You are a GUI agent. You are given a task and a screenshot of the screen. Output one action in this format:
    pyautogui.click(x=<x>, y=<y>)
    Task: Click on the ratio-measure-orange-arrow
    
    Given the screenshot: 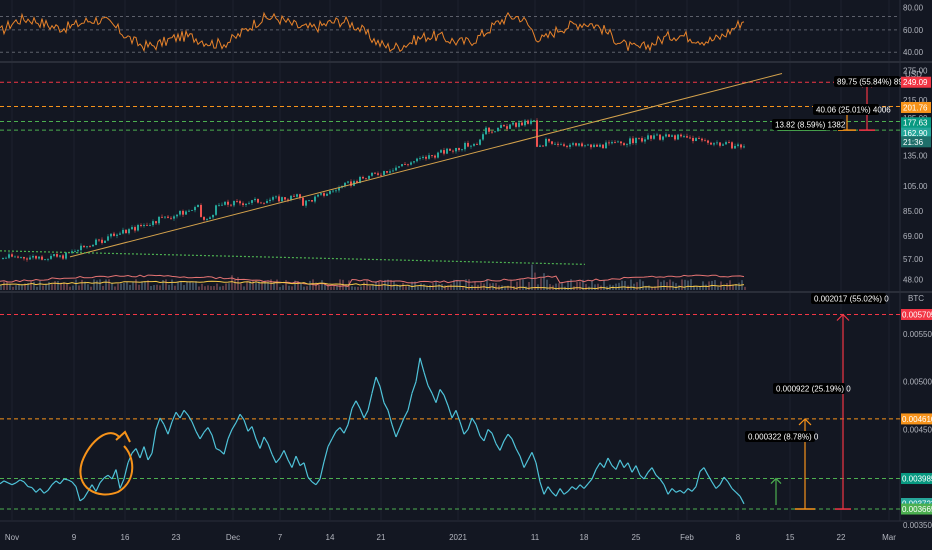 What is the action you would take?
    pyautogui.click(x=805, y=422)
    